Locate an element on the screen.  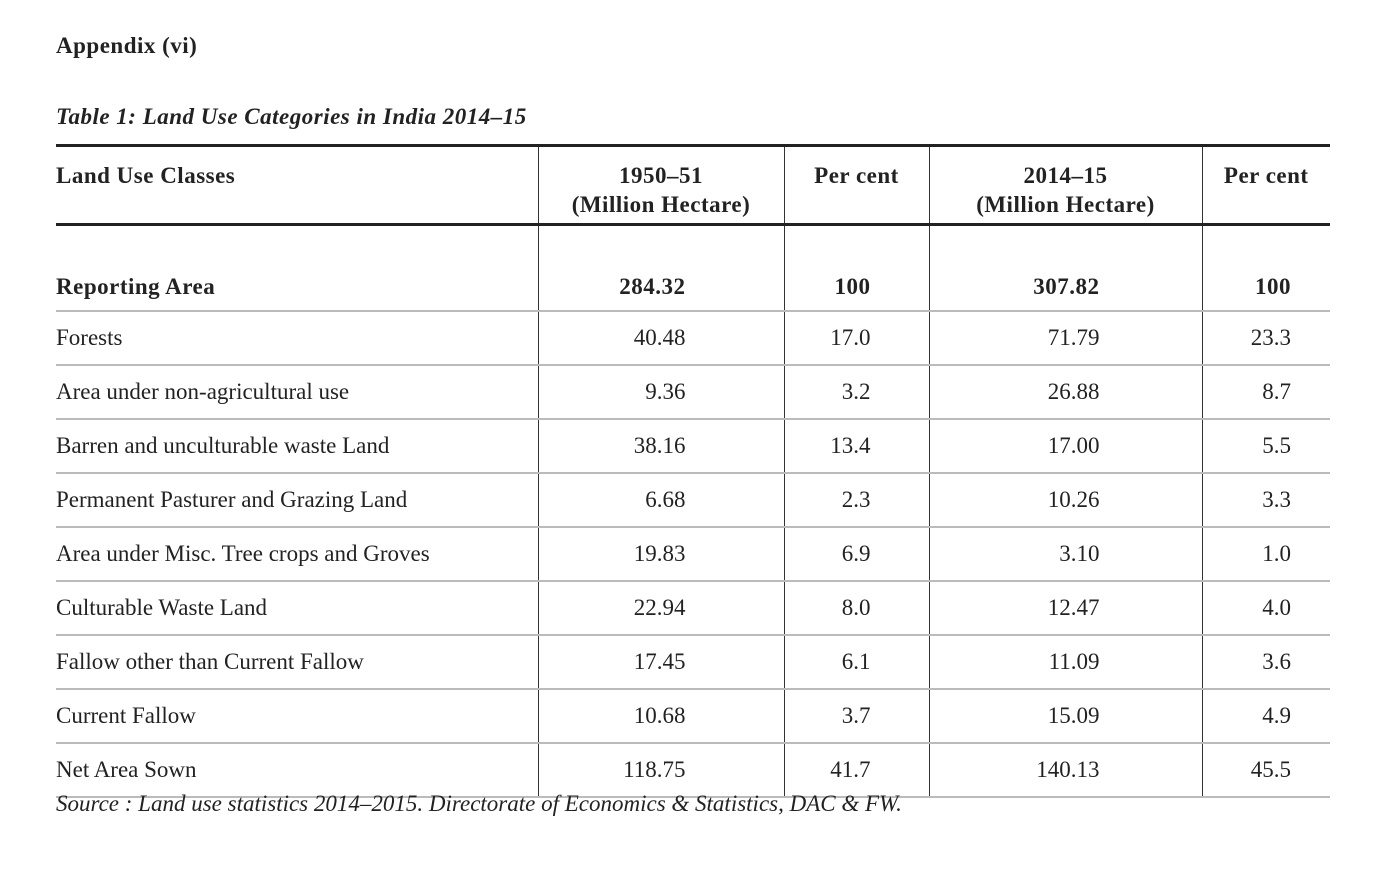
table-row: Culturable Waste Land 22.94 8.0 12.47 4.0 is located at coordinates (693, 608).